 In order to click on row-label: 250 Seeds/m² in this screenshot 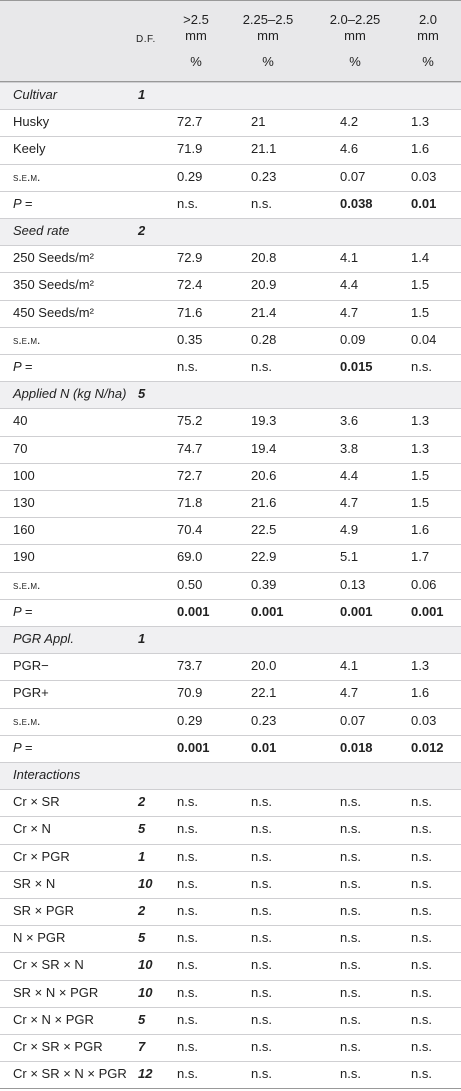, I will do `click(53, 258)`.